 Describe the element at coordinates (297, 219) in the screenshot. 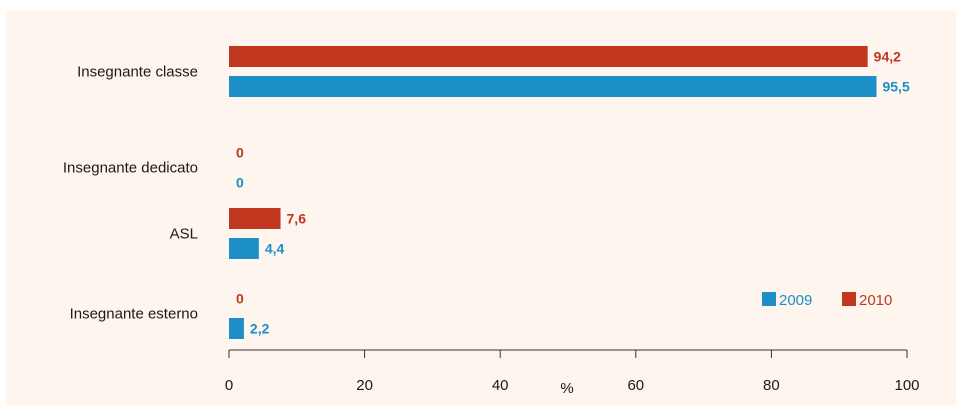

I see `data-label-2010: 7,6` at that location.